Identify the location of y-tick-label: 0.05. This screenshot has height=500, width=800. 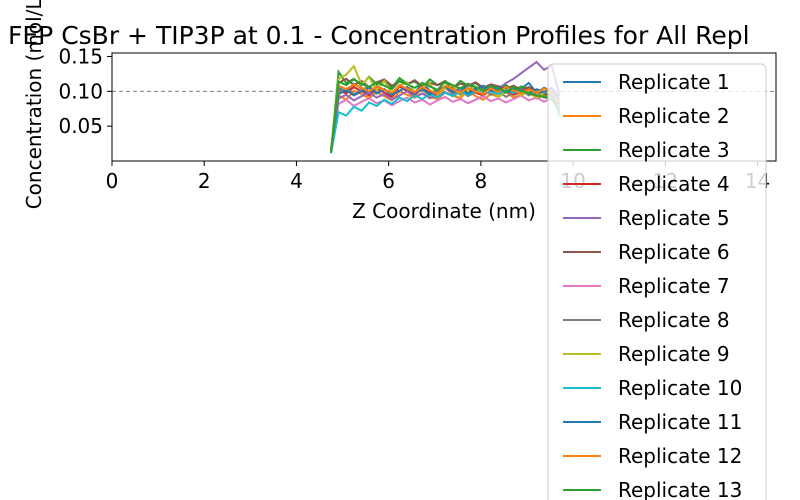
(80, 126).